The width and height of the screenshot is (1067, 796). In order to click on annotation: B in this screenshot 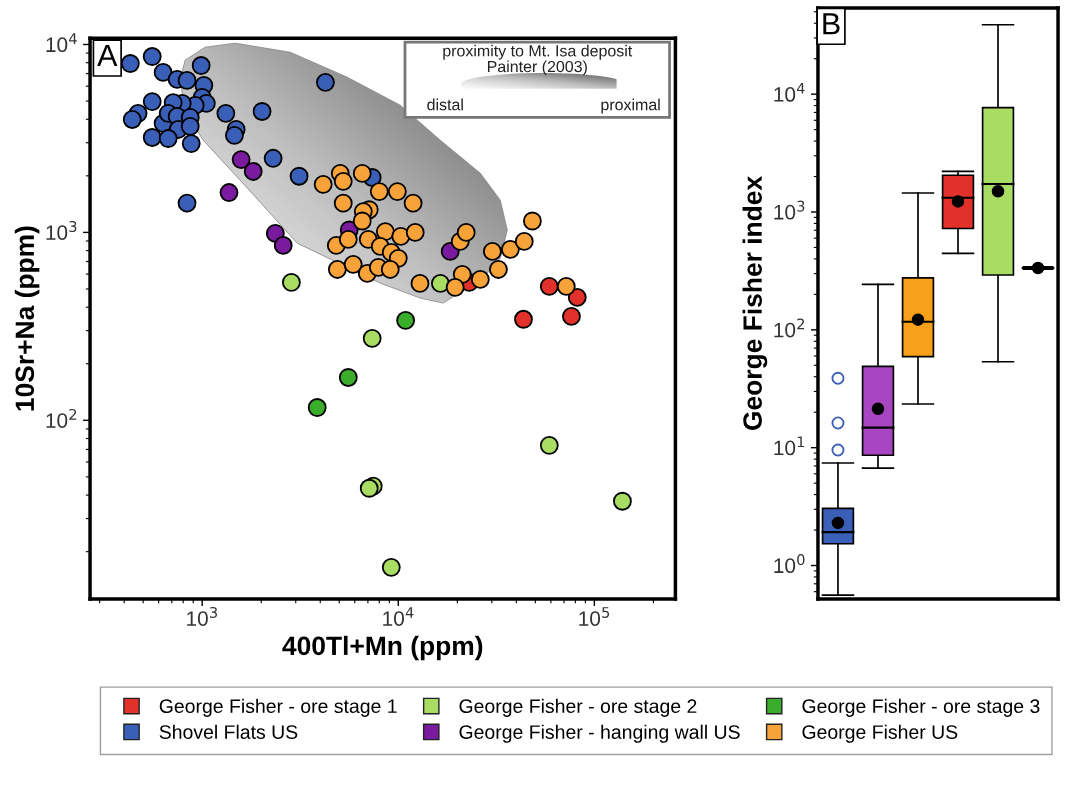, I will do `click(831, 24)`.